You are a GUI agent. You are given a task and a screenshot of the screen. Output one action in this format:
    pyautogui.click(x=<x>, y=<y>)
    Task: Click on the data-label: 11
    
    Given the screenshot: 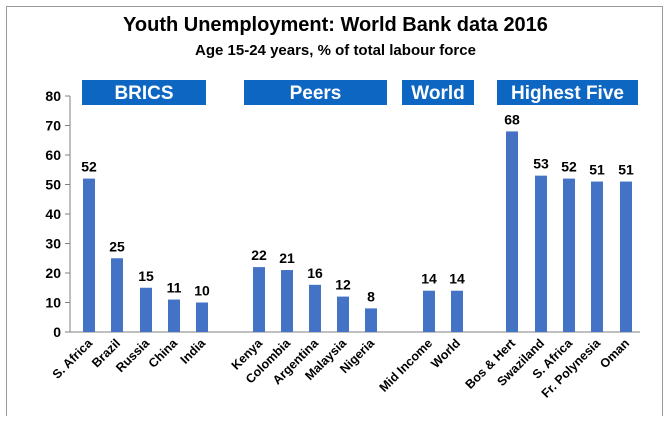 What is the action you would take?
    pyautogui.click(x=174, y=288)
    